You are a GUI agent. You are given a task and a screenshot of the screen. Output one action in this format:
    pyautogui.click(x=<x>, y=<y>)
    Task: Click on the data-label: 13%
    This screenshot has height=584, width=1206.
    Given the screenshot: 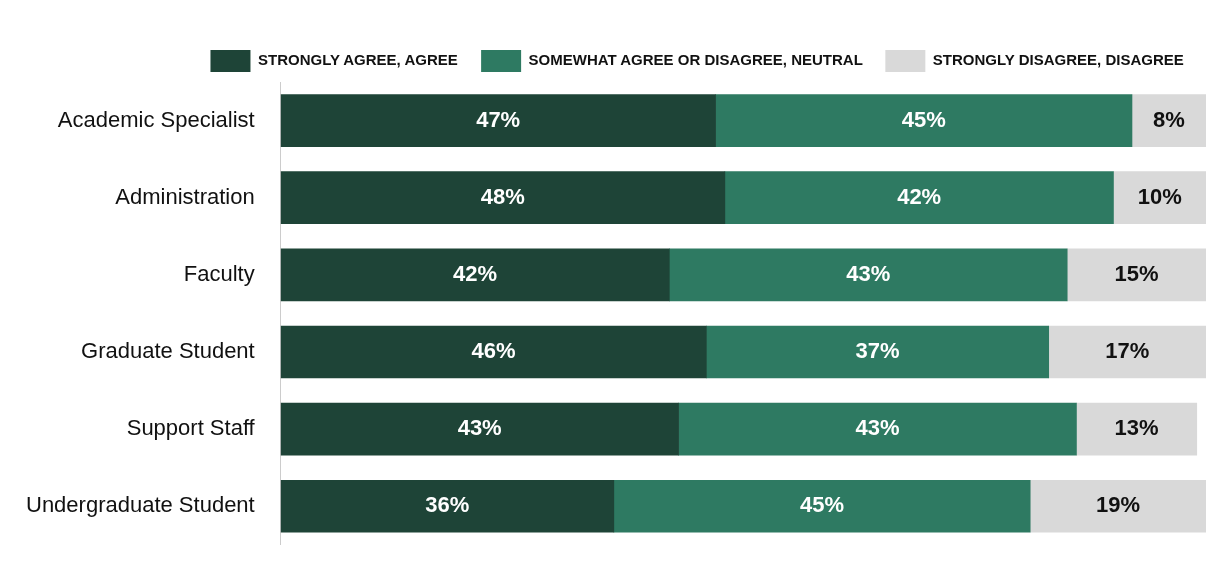 What is the action you would take?
    pyautogui.click(x=1136, y=428)
    